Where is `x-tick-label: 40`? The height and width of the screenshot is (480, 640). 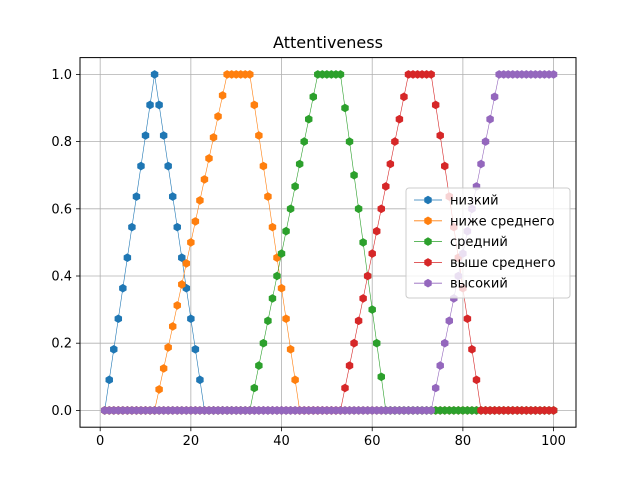 x-tick-label: 40 is located at coordinates (281, 441).